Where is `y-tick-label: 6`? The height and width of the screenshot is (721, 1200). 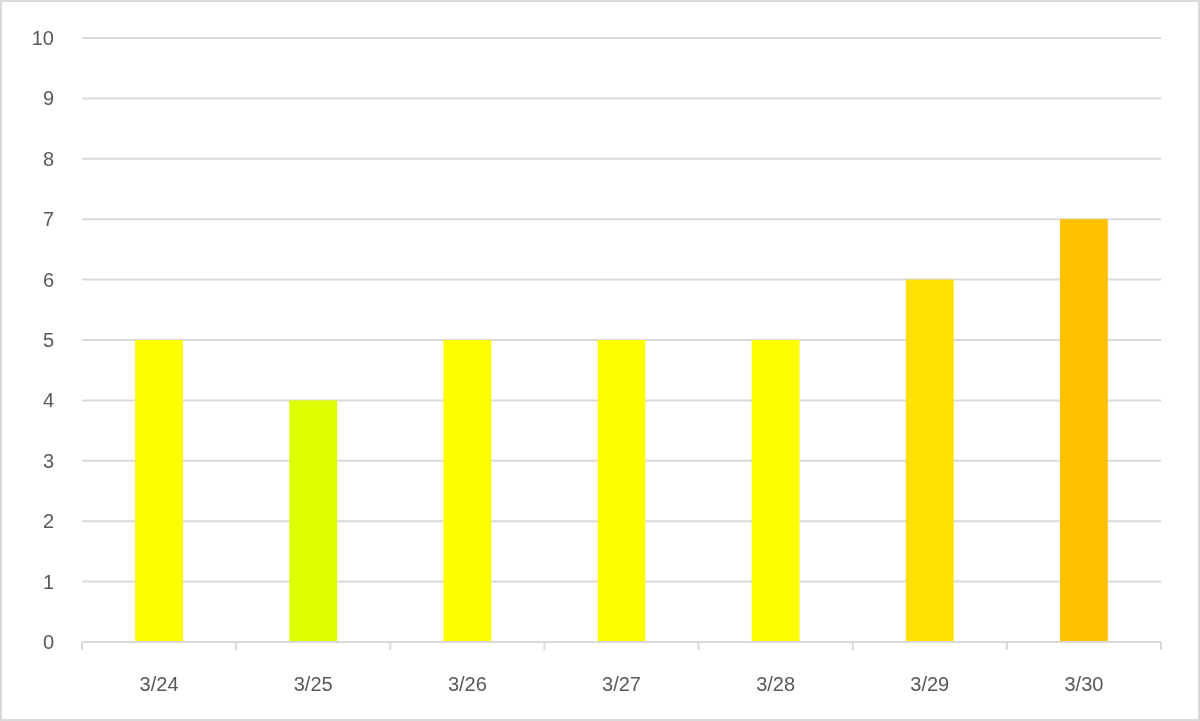
y-tick-label: 6 is located at coordinates (48, 279).